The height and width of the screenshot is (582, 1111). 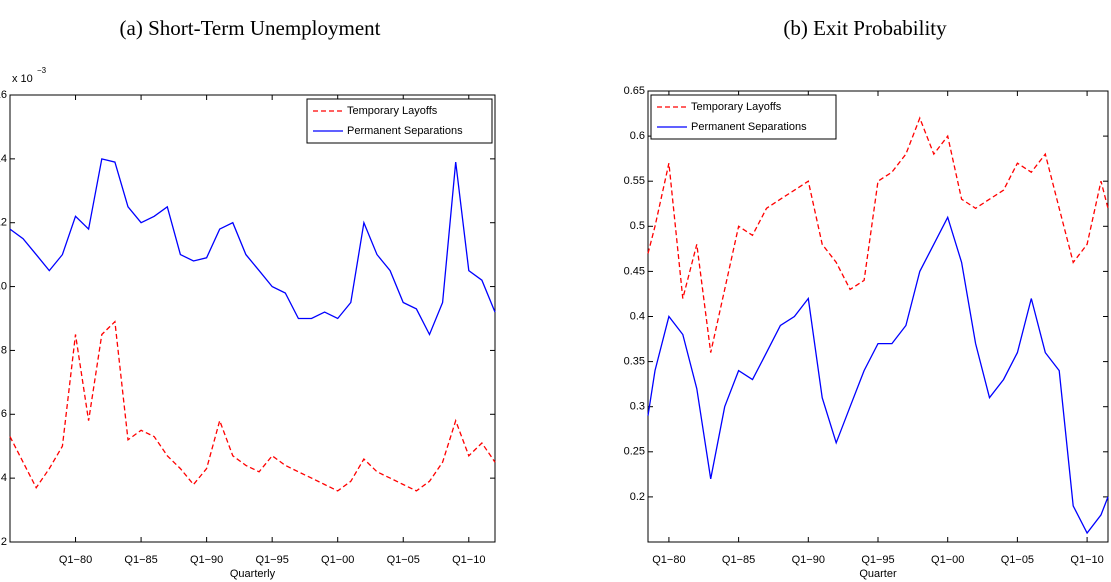 I want to click on y-tick-label: 0.2, so click(x=637, y=497).